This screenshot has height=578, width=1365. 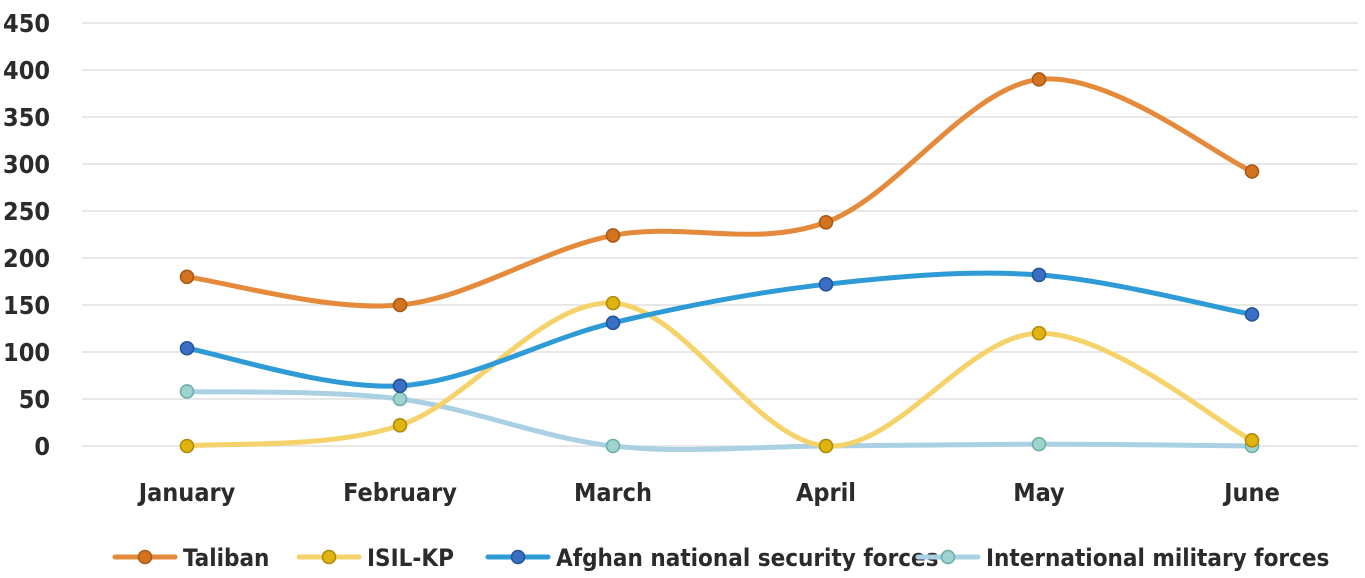 I want to click on y-tick-label: 0, so click(x=42, y=446).